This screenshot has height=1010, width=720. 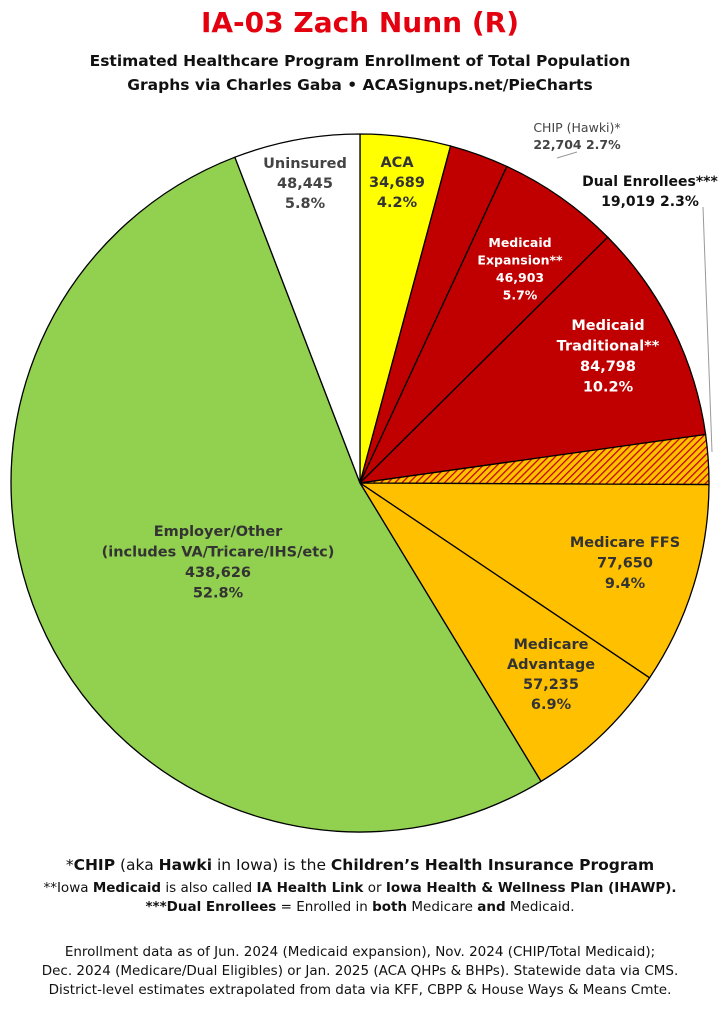 I want to click on slice-label-line: 438,626, so click(x=218, y=573).